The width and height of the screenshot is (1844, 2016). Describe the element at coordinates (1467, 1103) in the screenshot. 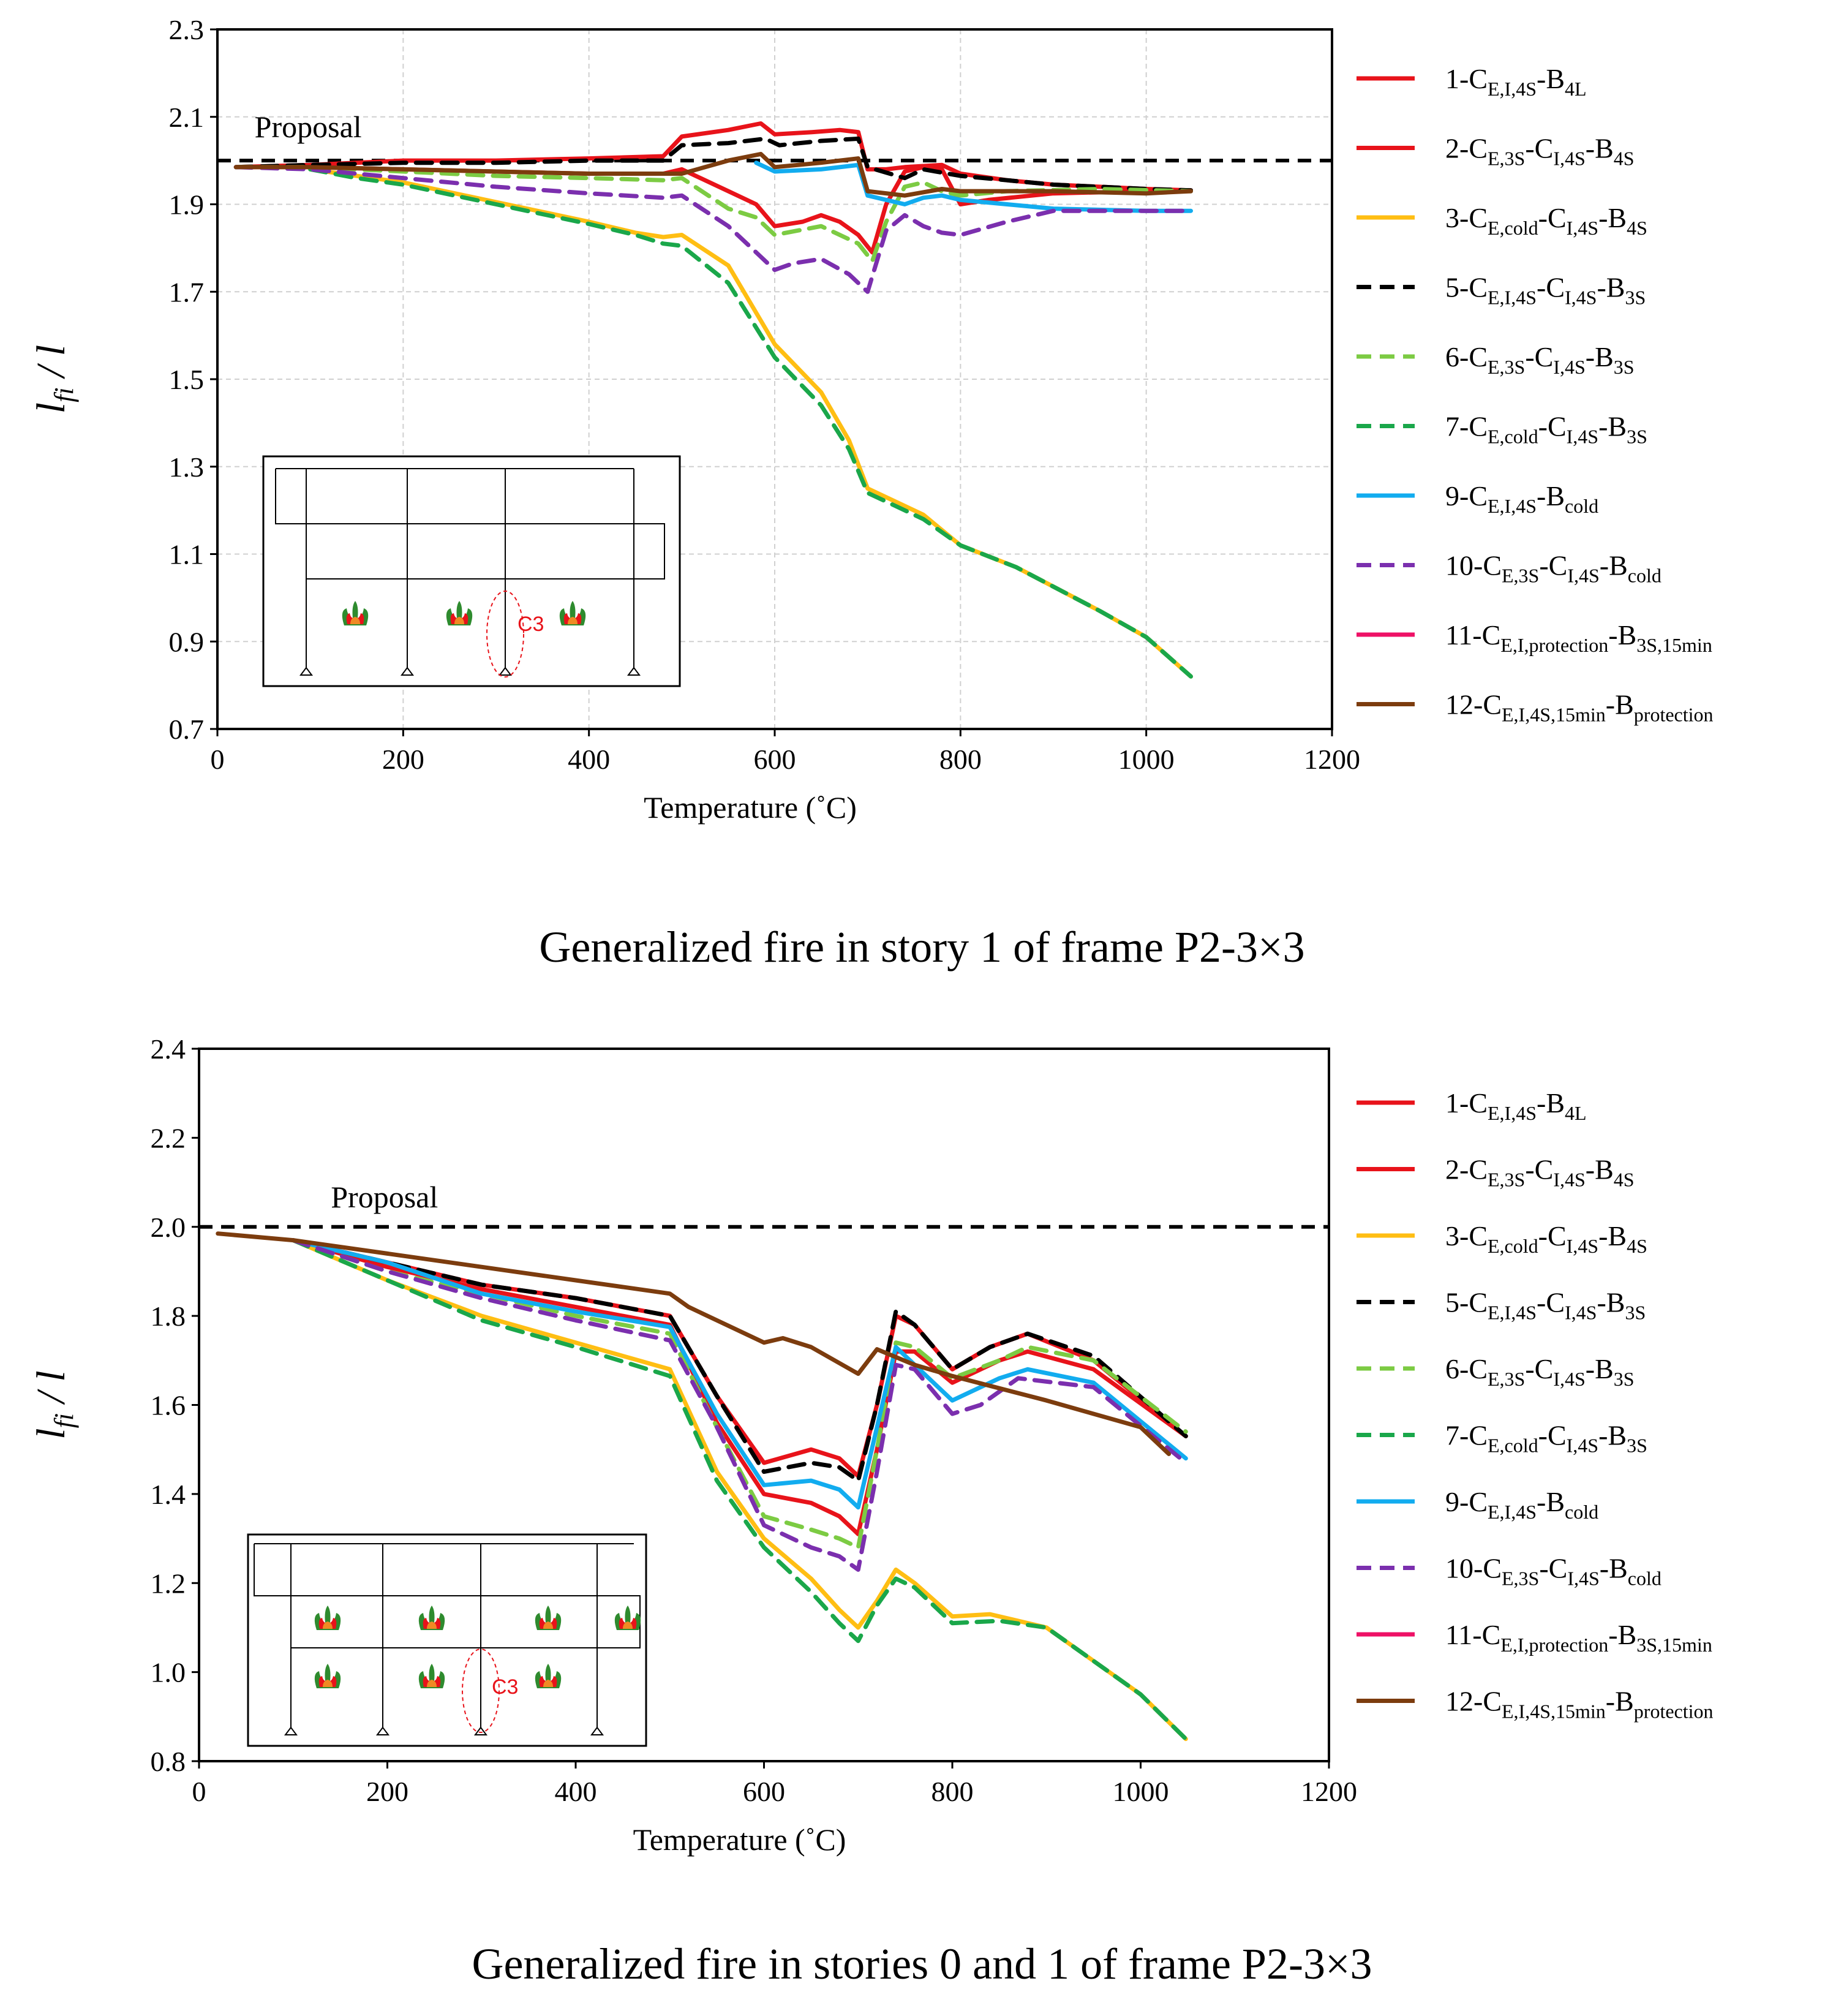

I see `legend-text-part: 1-C` at that location.